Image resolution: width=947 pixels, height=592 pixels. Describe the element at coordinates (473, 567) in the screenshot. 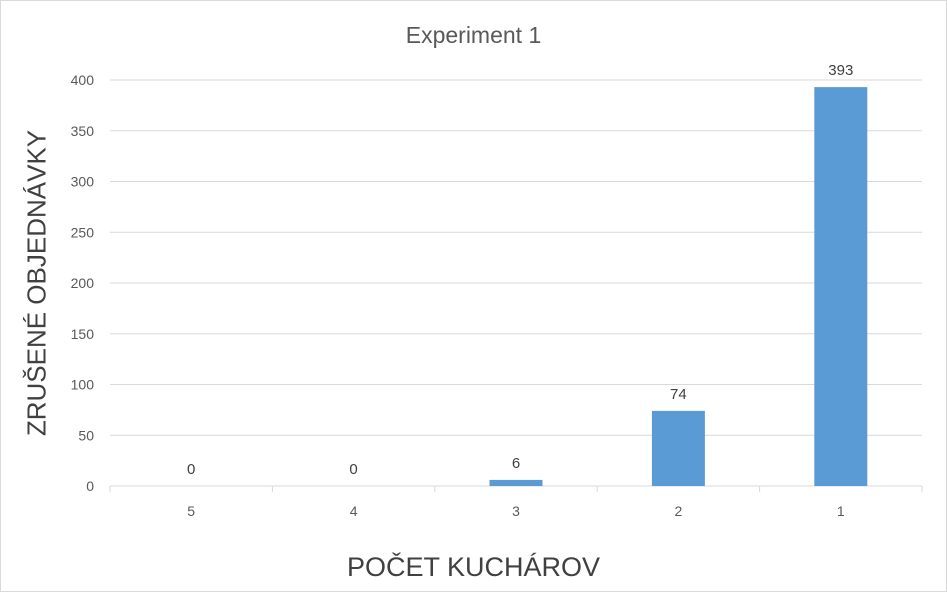

I see `x-axis-label: POČET KUCHÁROV` at that location.